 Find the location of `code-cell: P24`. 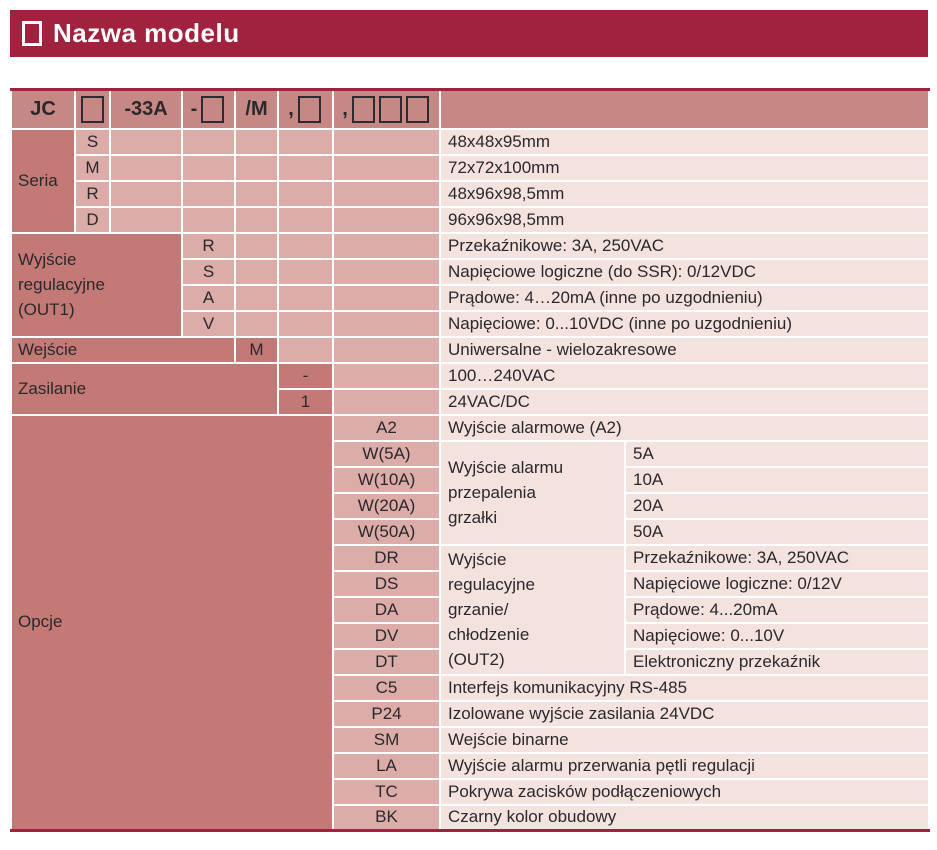

code-cell: P24 is located at coordinates (386, 713).